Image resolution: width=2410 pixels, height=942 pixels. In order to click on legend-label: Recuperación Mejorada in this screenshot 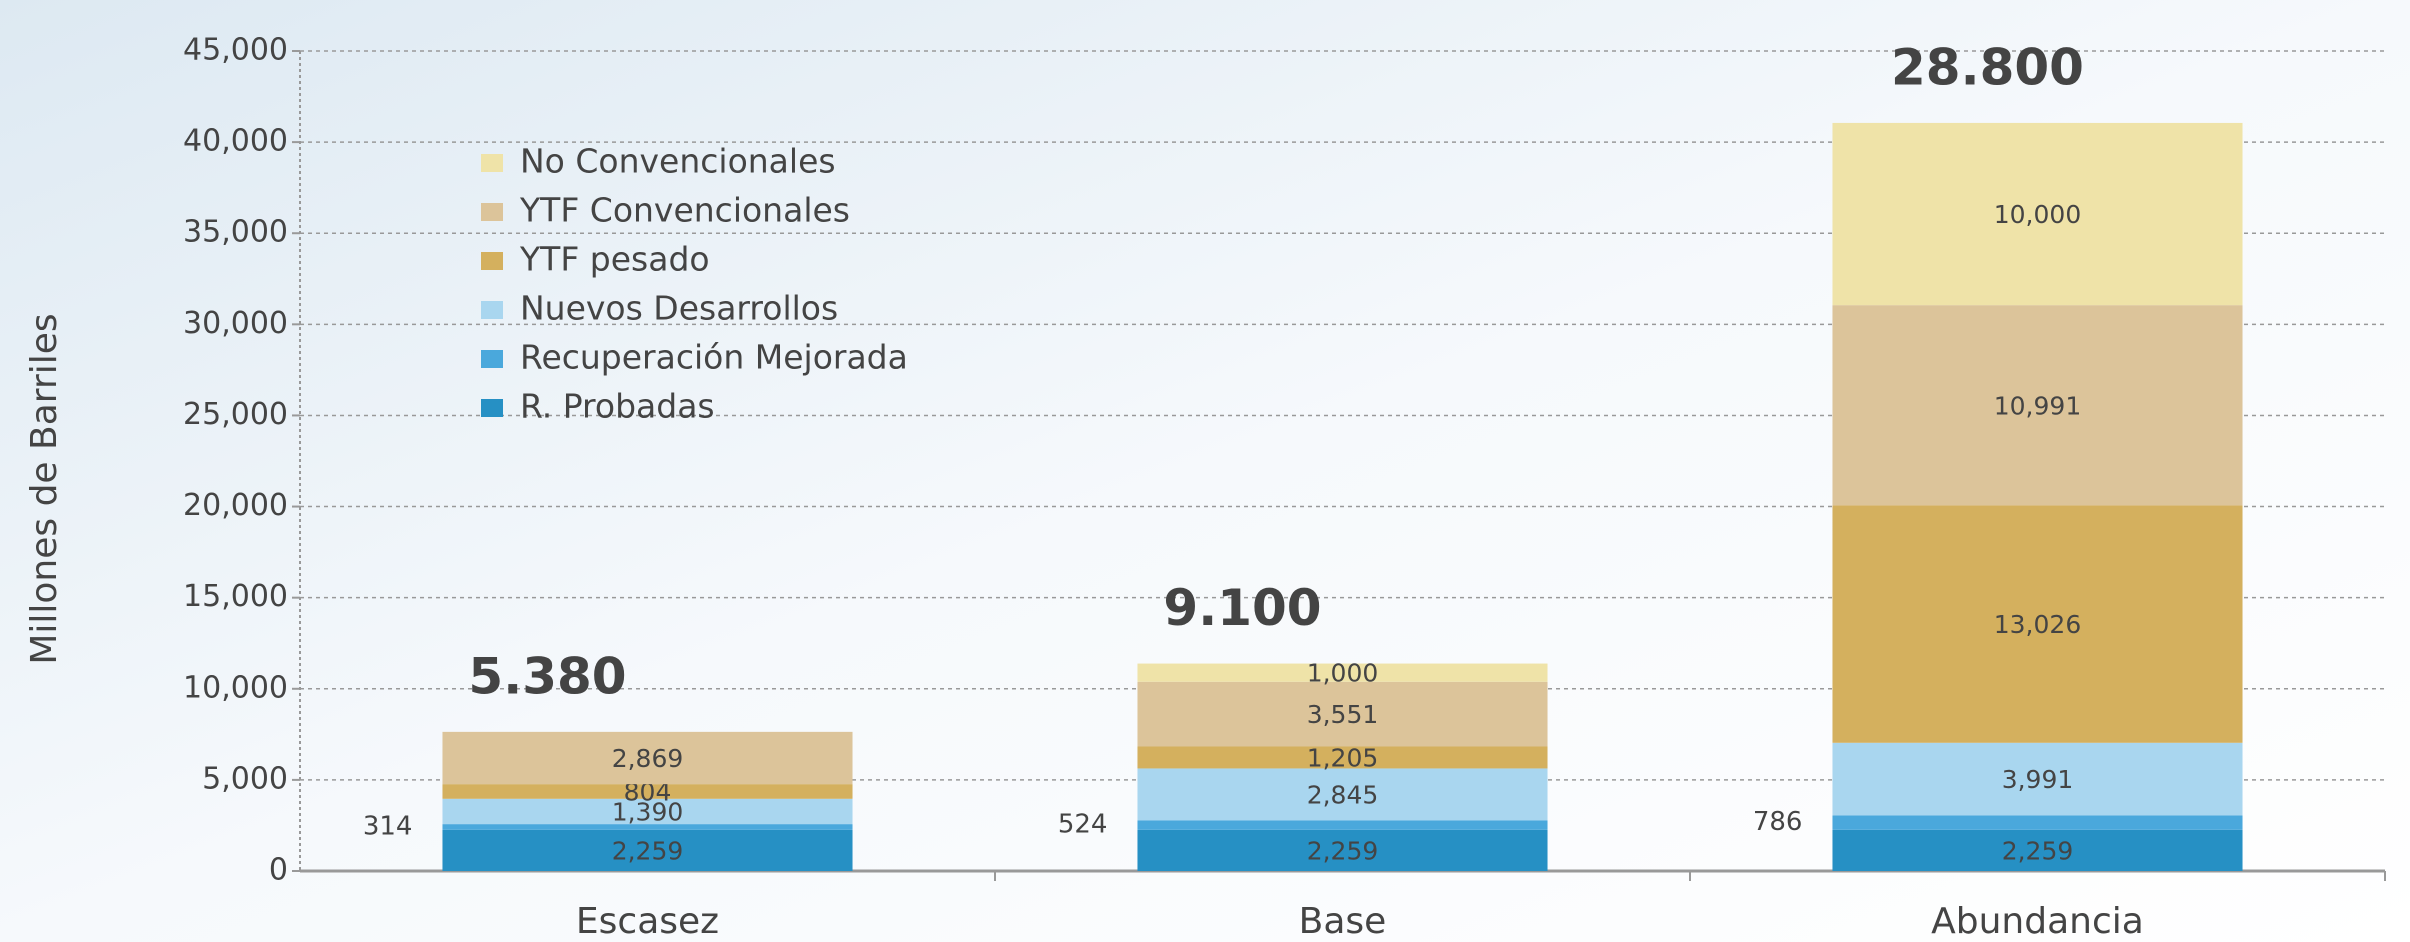, I will do `click(714, 357)`.